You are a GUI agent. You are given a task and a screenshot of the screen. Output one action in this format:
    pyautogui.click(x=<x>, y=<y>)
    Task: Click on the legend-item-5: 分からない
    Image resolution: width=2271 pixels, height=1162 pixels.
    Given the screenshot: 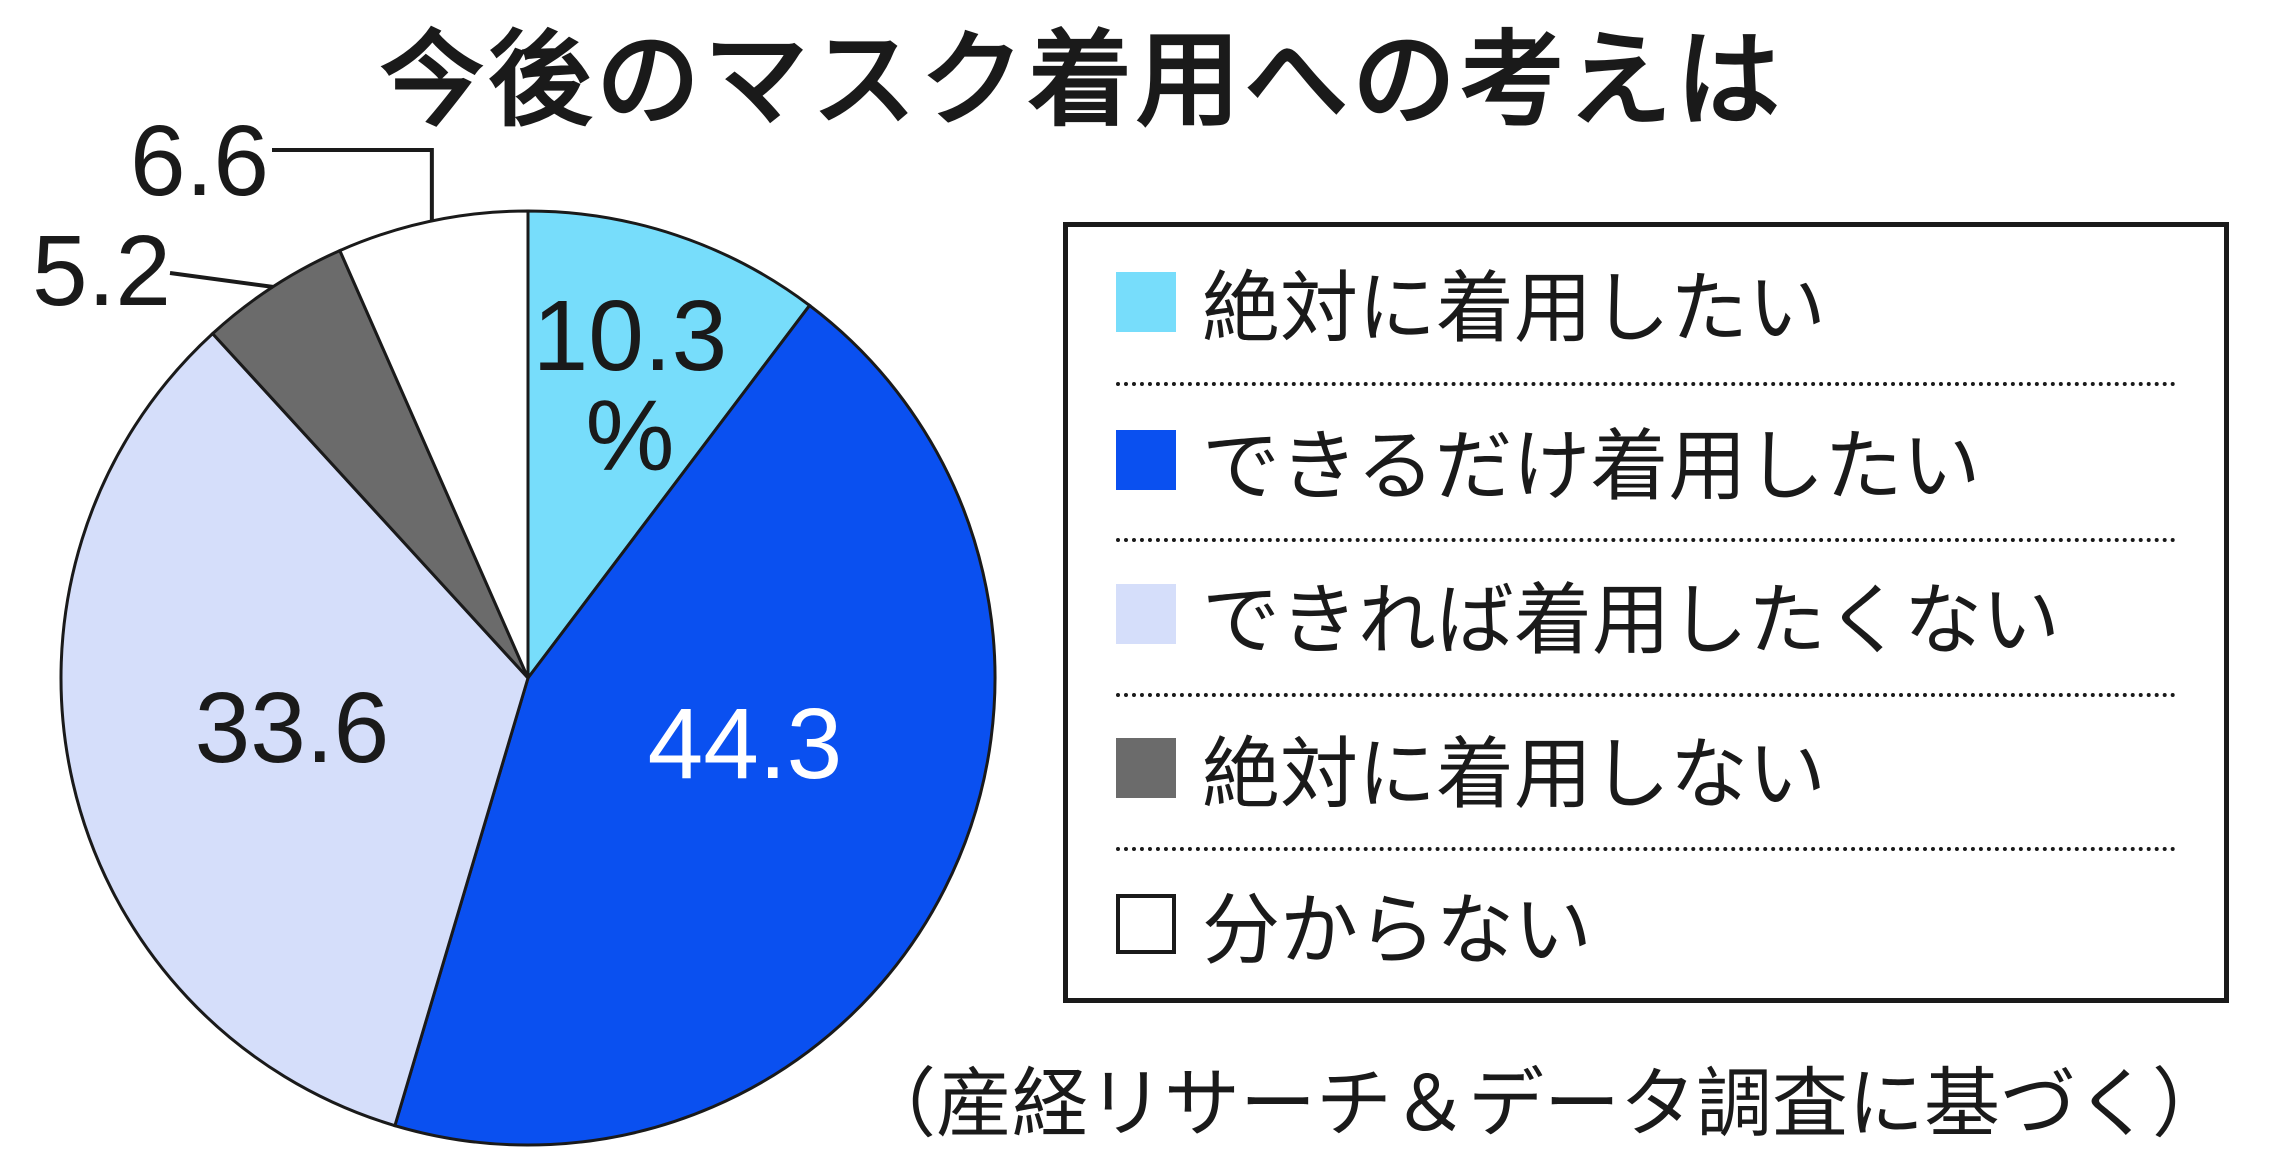 What is the action you would take?
    pyautogui.click(x=1354, y=924)
    